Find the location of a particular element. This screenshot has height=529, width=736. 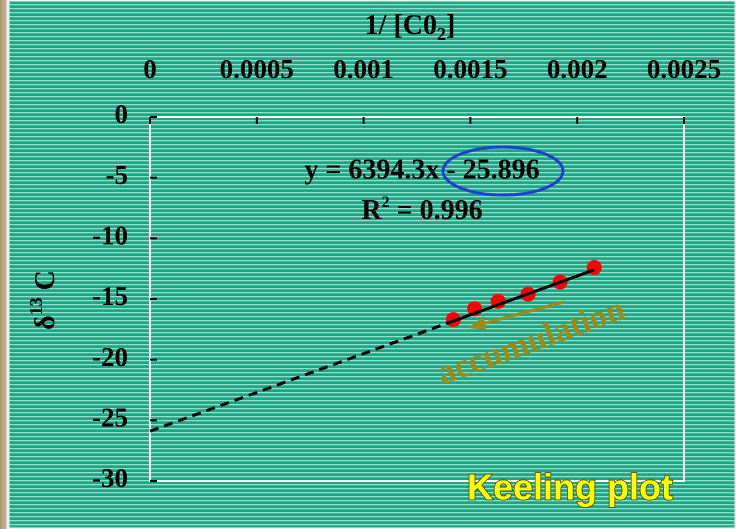

fit-line-extrapolated is located at coordinates (301, 376).